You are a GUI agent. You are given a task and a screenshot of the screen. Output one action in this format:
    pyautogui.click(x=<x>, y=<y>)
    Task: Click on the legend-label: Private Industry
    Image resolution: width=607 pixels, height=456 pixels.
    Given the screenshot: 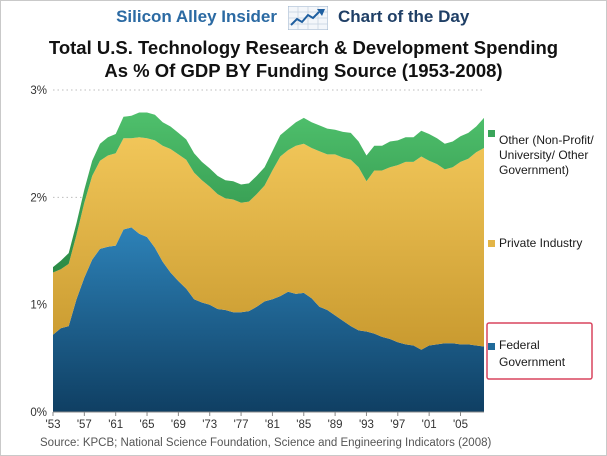 What is the action you would take?
    pyautogui.click(x=540, y=243)
    